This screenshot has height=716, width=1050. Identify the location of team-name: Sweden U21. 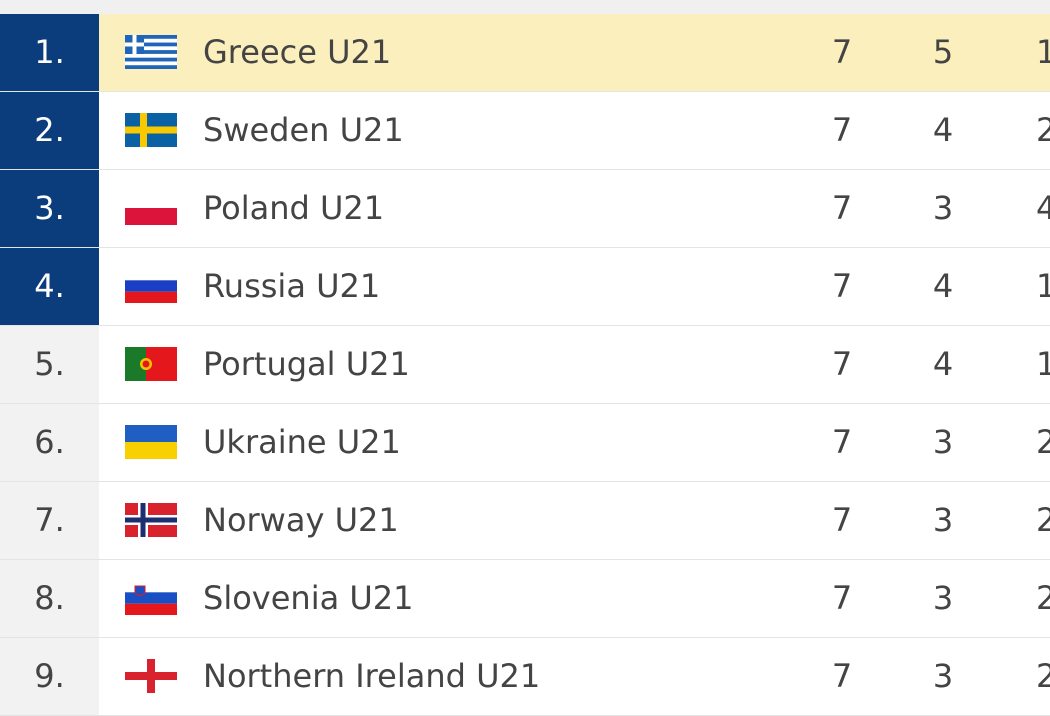
(303, 130).